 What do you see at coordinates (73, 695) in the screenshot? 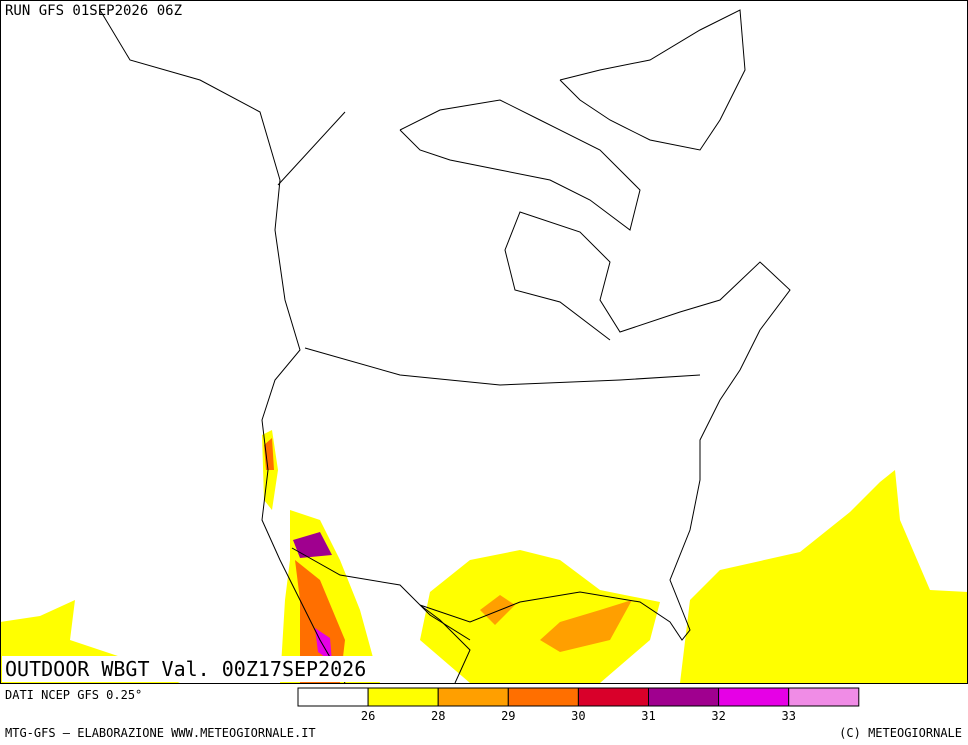
I see `source-label: DATI NCEP GFS 0.25°` at bounding box center [73, 695].